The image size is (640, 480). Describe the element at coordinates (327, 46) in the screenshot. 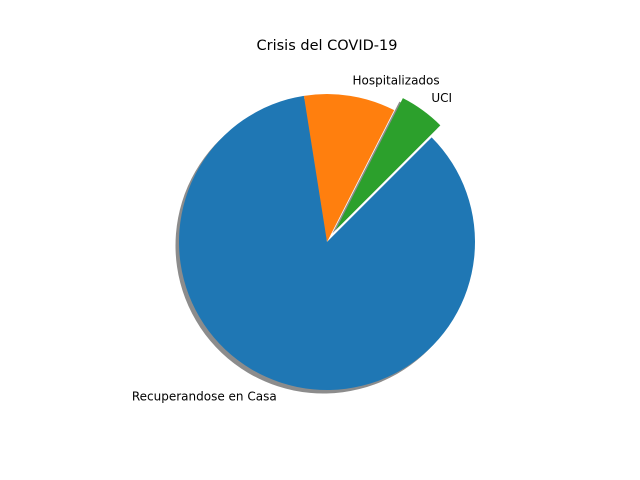

I see `chart-title: Crisis del COVID-19` at that location.